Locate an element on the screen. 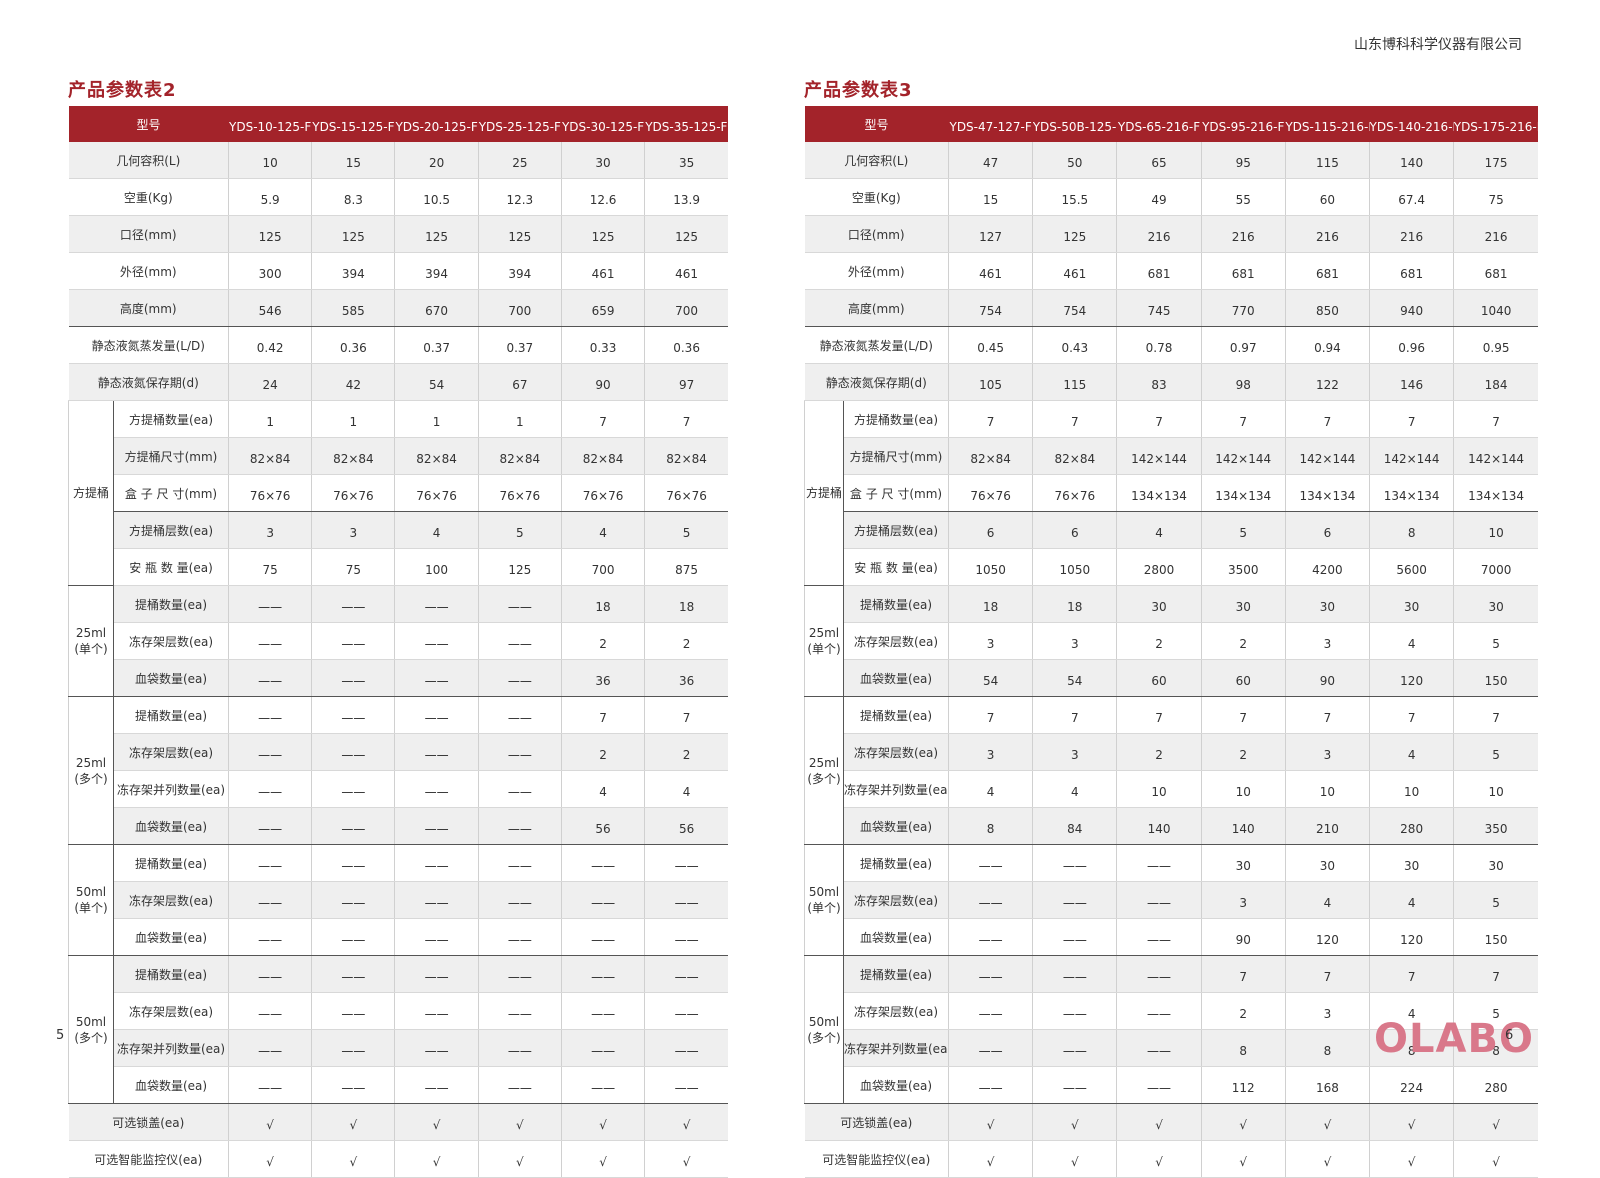 The height and width of the screenshot is (1178, 1600). row-label: 血袋数量(ea) is located at coordinates (171, 1085).